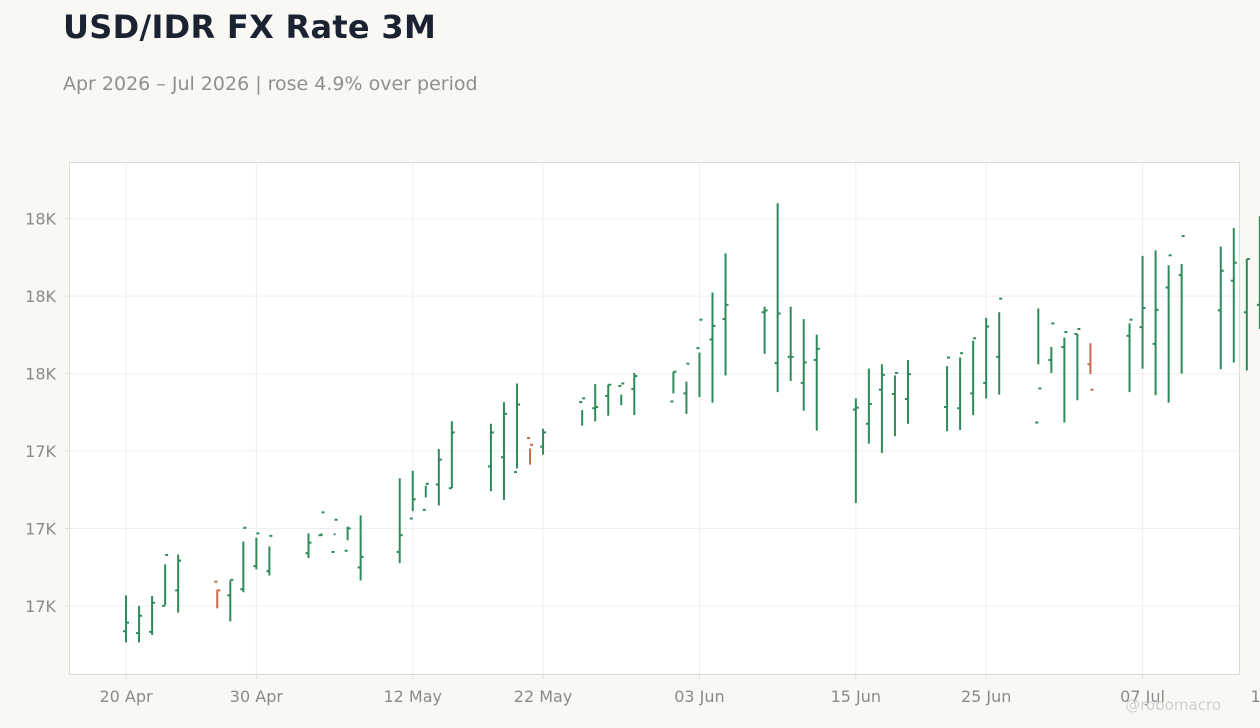 This screenshot has height=728, width=1260. I want to click on x-tick-label: 15 Jun, so click(856, 696).